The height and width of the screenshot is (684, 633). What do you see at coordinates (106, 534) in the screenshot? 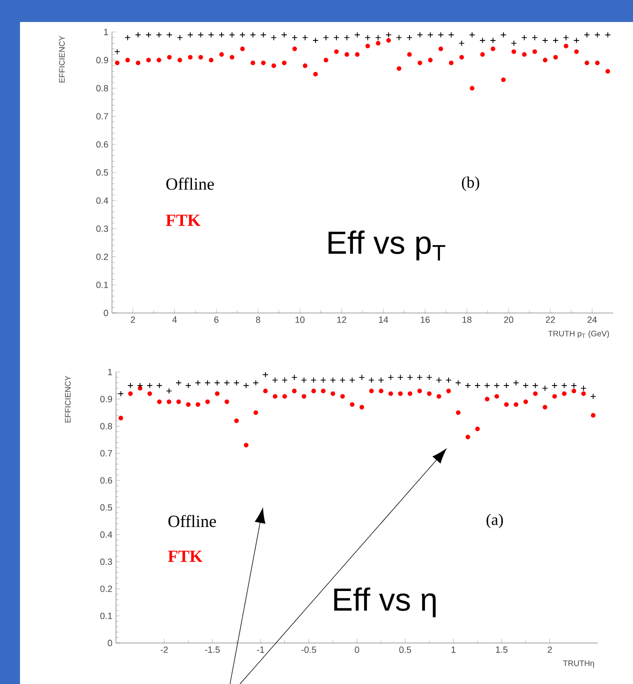
I see `y-tick-label: 0.4` at bounding box center [106, 534].